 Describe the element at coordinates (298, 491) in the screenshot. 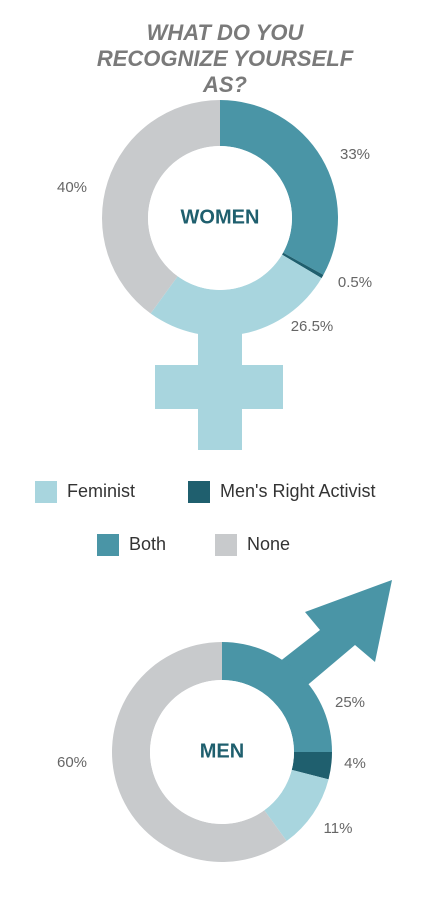

I see `legend-label: Men's Right Activist` at that location.